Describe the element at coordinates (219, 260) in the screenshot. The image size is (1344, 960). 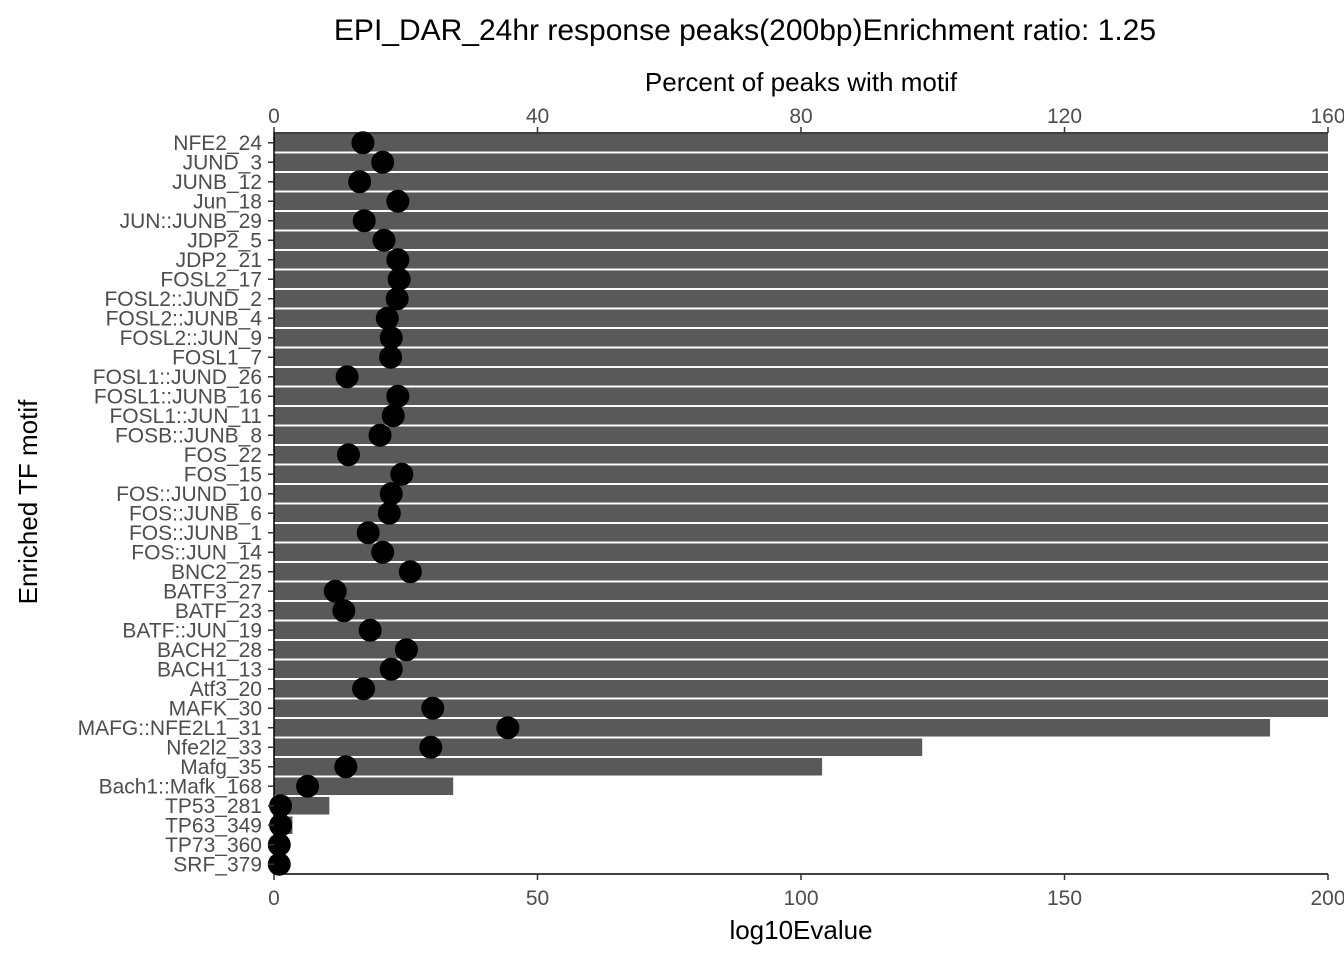
I see `category-label: JDP2_21` at that location.